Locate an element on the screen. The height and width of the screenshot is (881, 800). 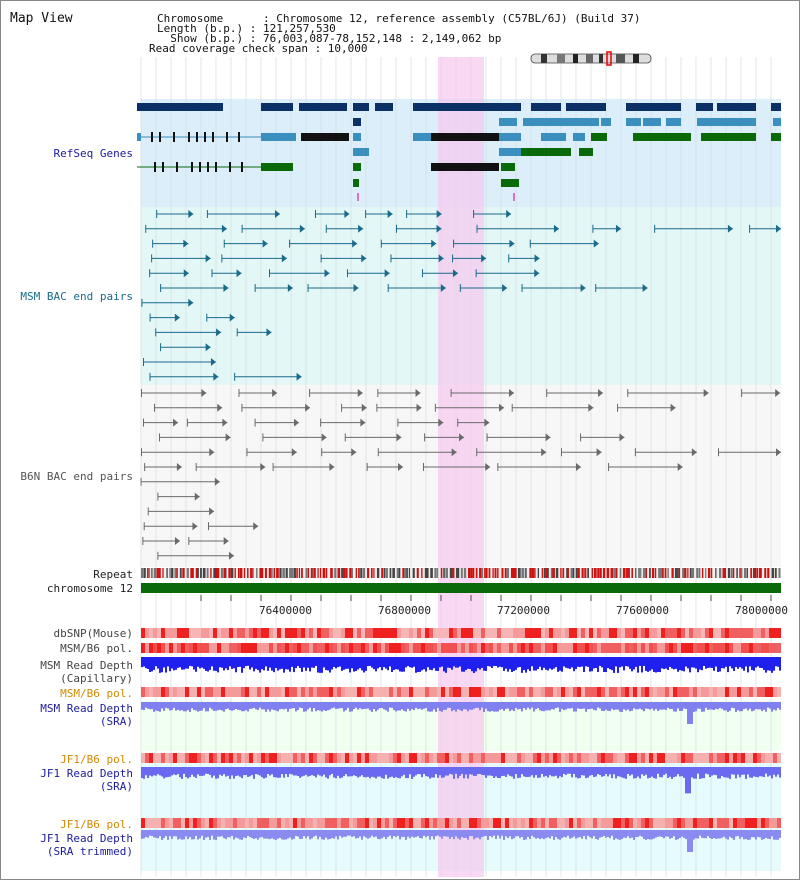
label-msm-bac: MSM BAC end pairs is located at coordinates (76, 296).